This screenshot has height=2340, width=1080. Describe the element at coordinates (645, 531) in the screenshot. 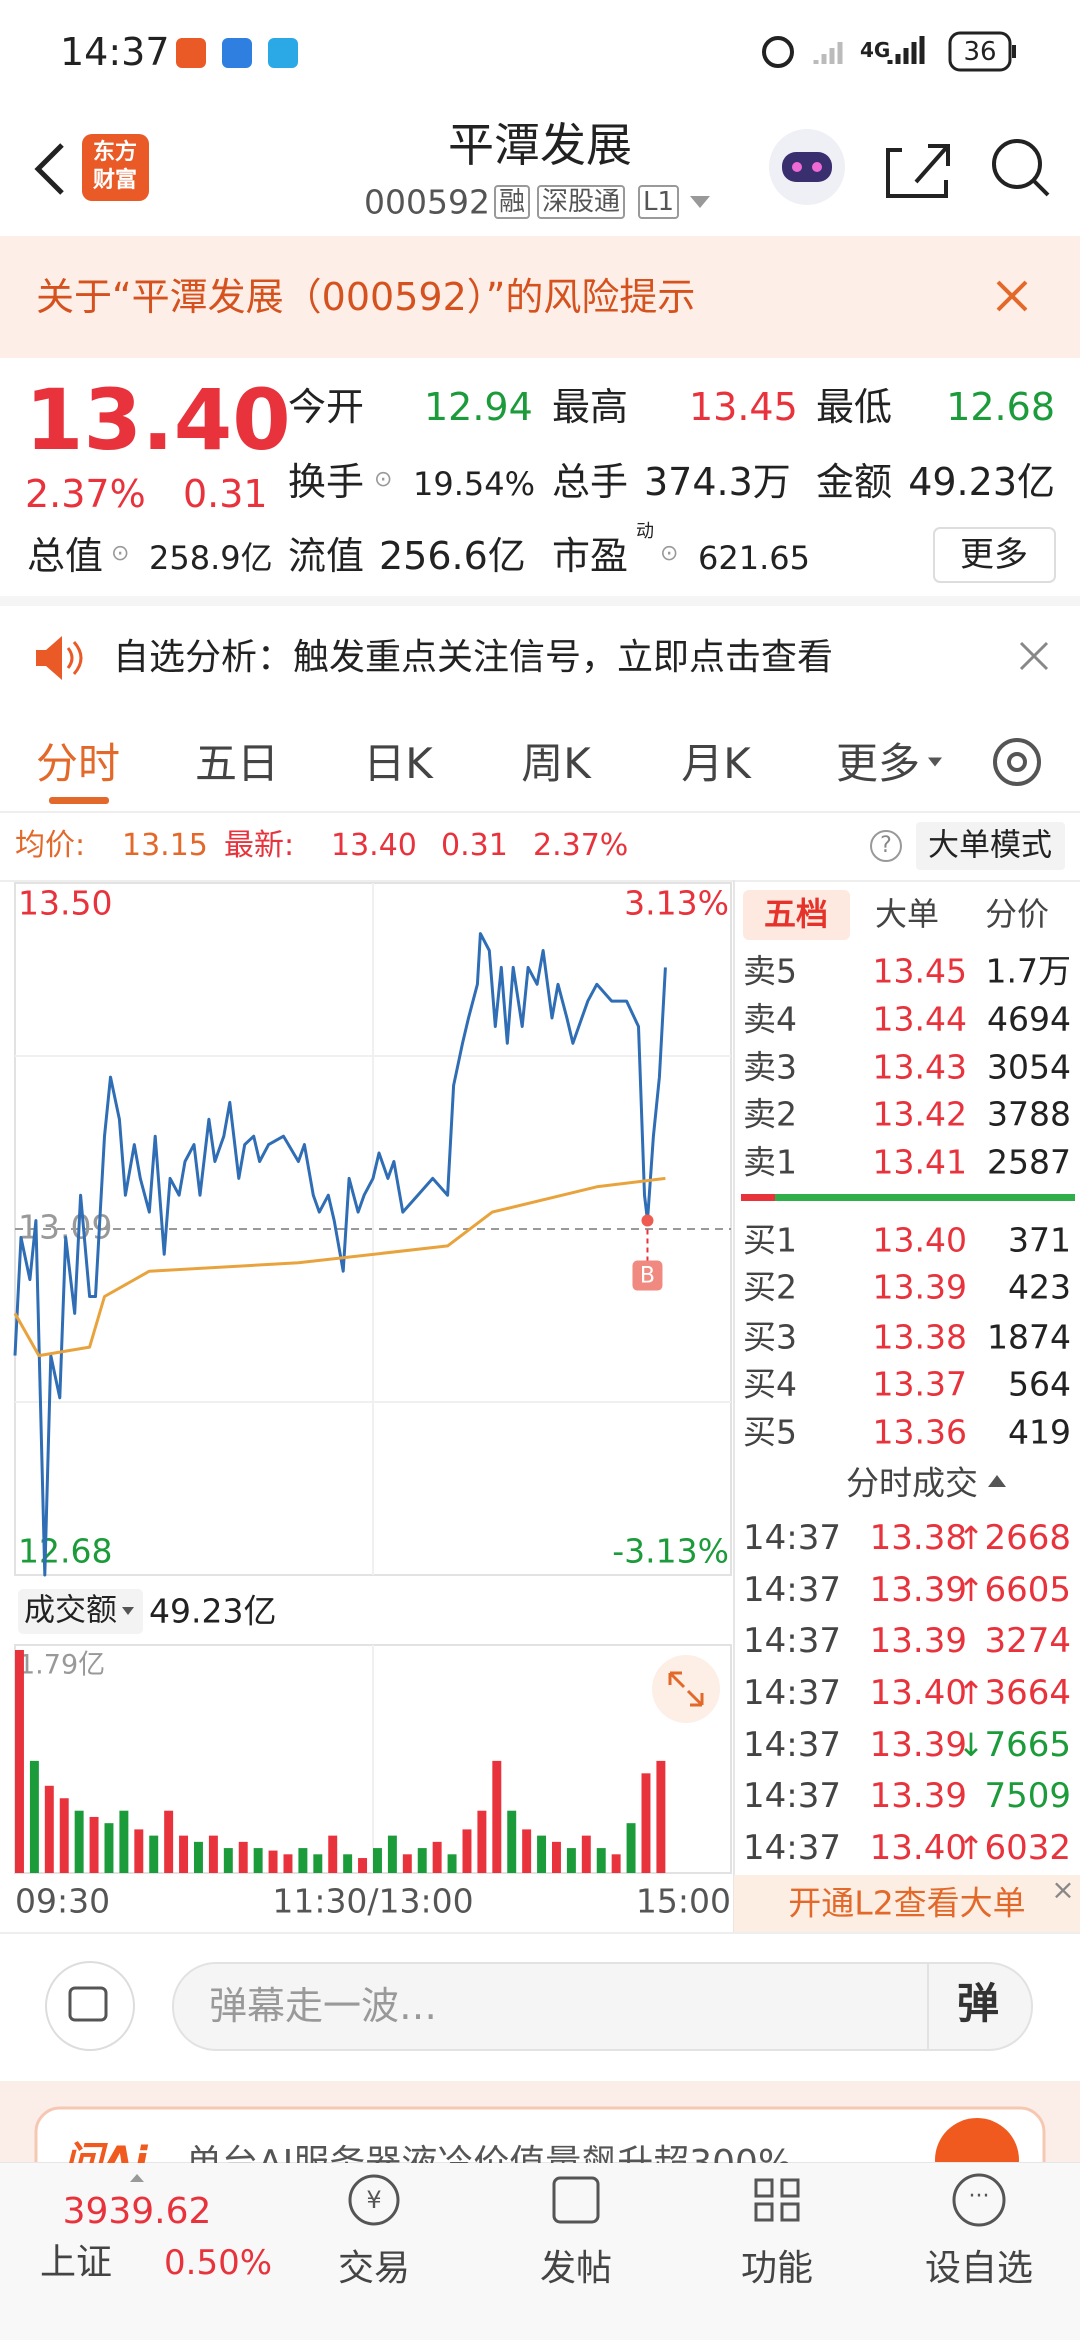

I see `stat-sup: 动` at that location.